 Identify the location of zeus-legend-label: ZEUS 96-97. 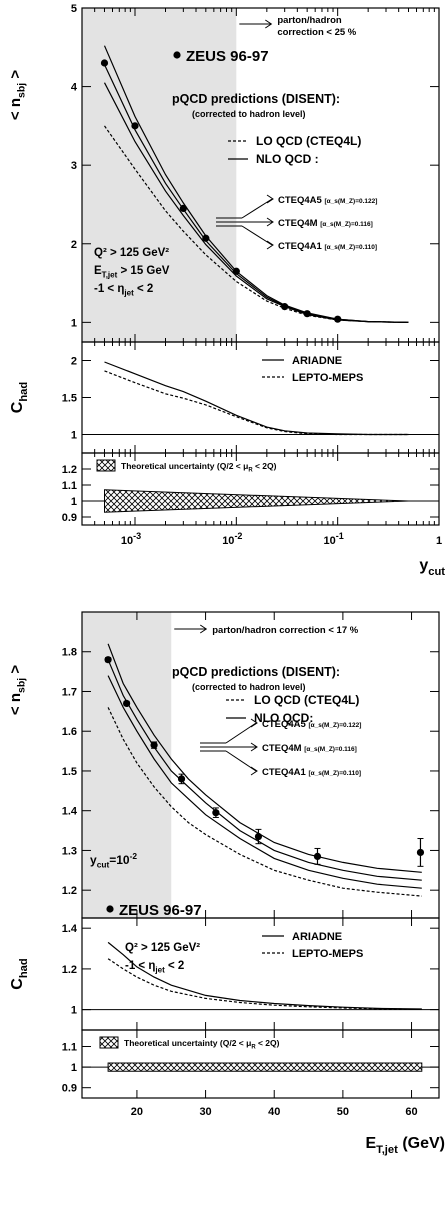
(160, 910).